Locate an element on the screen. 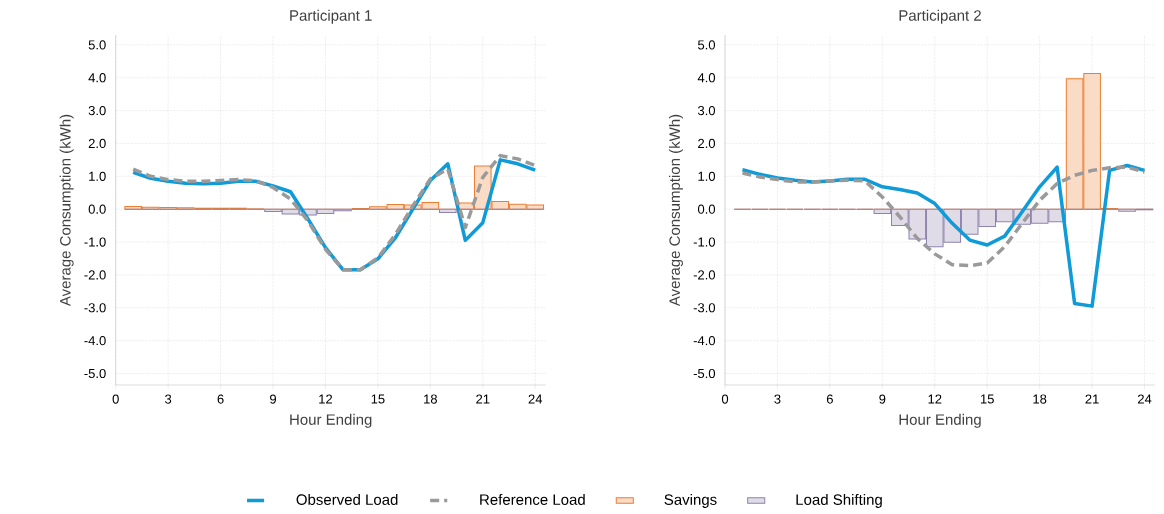 This screenshot has height=514, width=1164. legend-label: Load Shifting is located at coordinates (839, 500).